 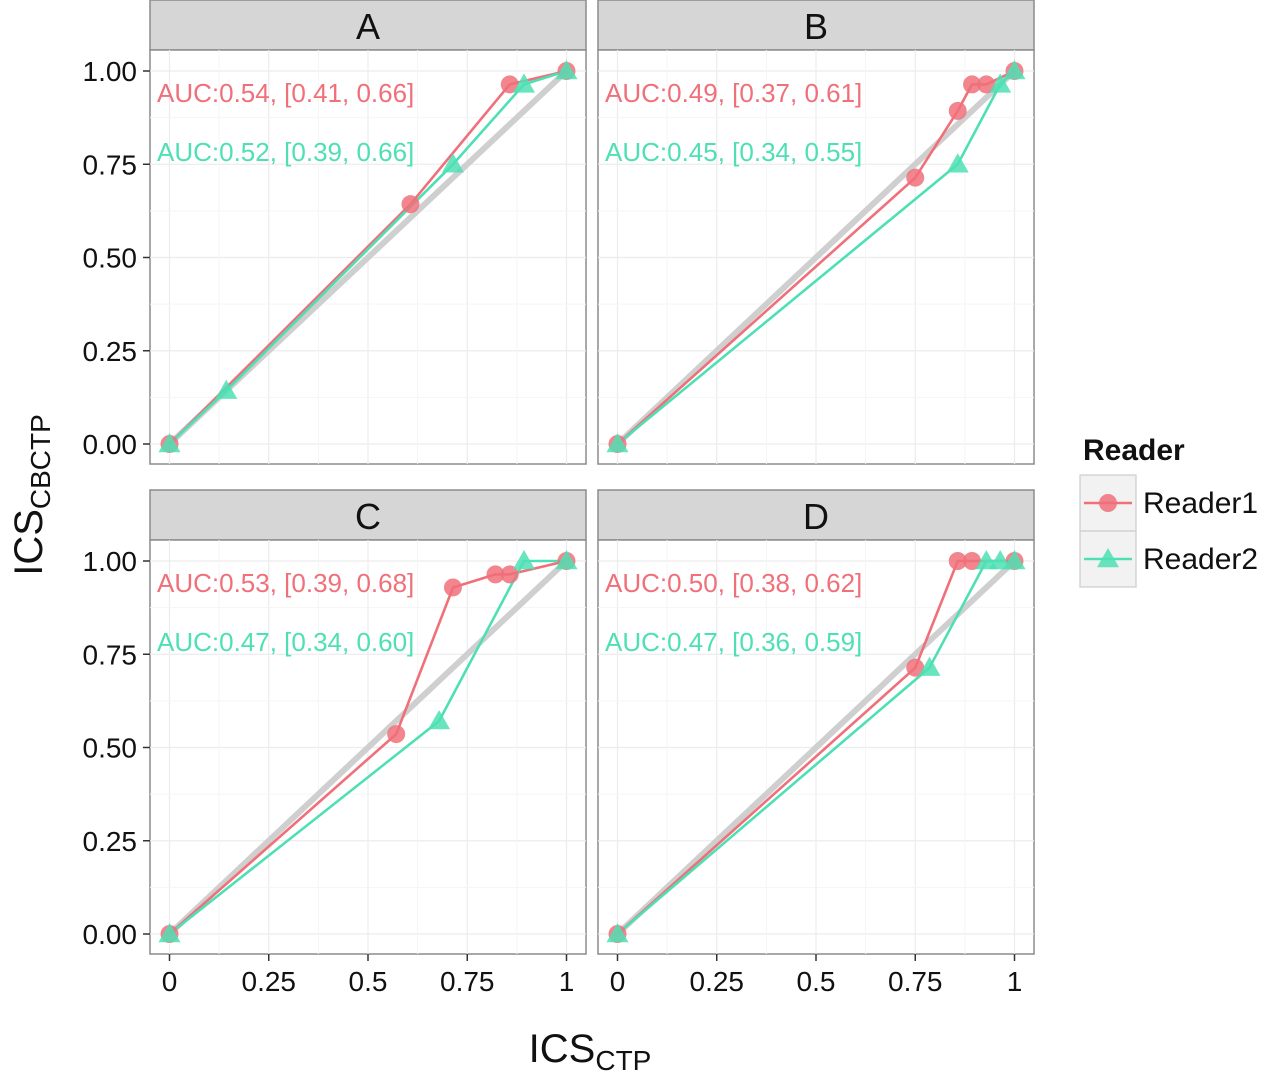 What do you see at coordinates (285, 93) in the screenshot?
I see `auc-annotation: AUC:0.54, [0.41, 0.66]` at bounding box center [285, 93].